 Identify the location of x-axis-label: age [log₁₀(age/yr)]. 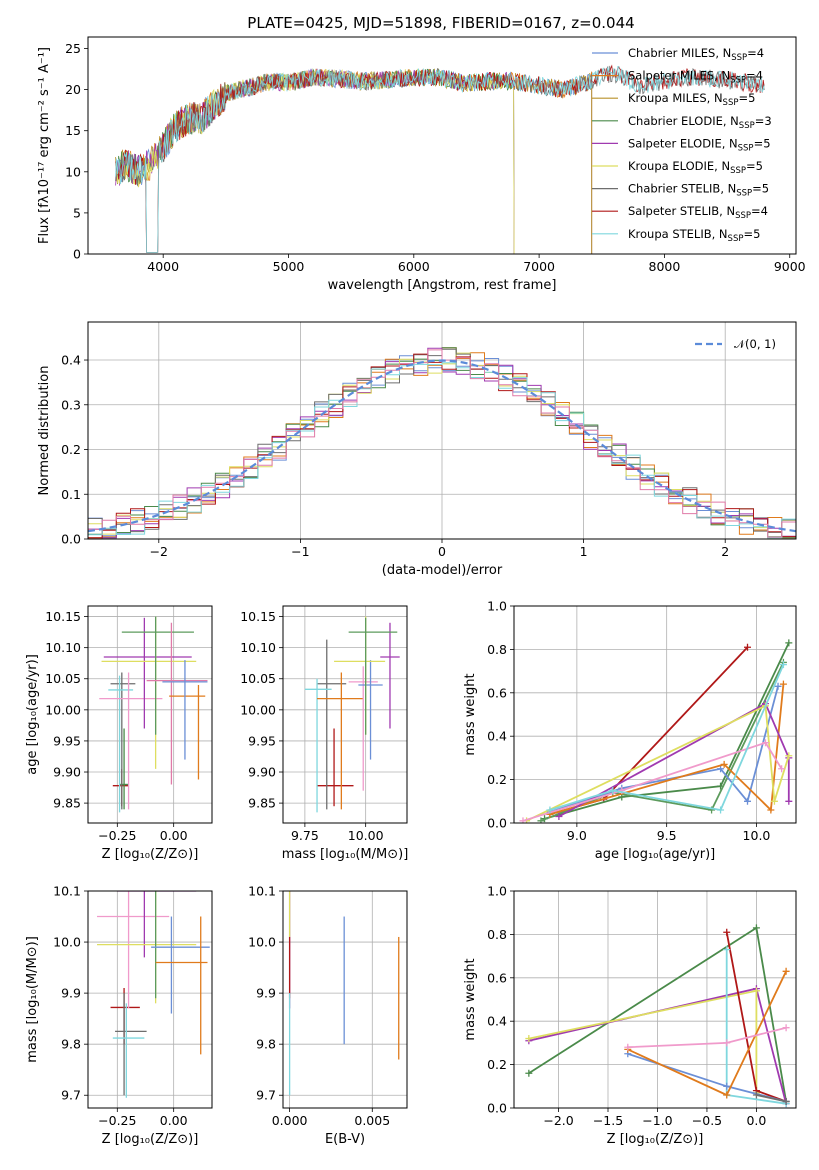
(655, 854).